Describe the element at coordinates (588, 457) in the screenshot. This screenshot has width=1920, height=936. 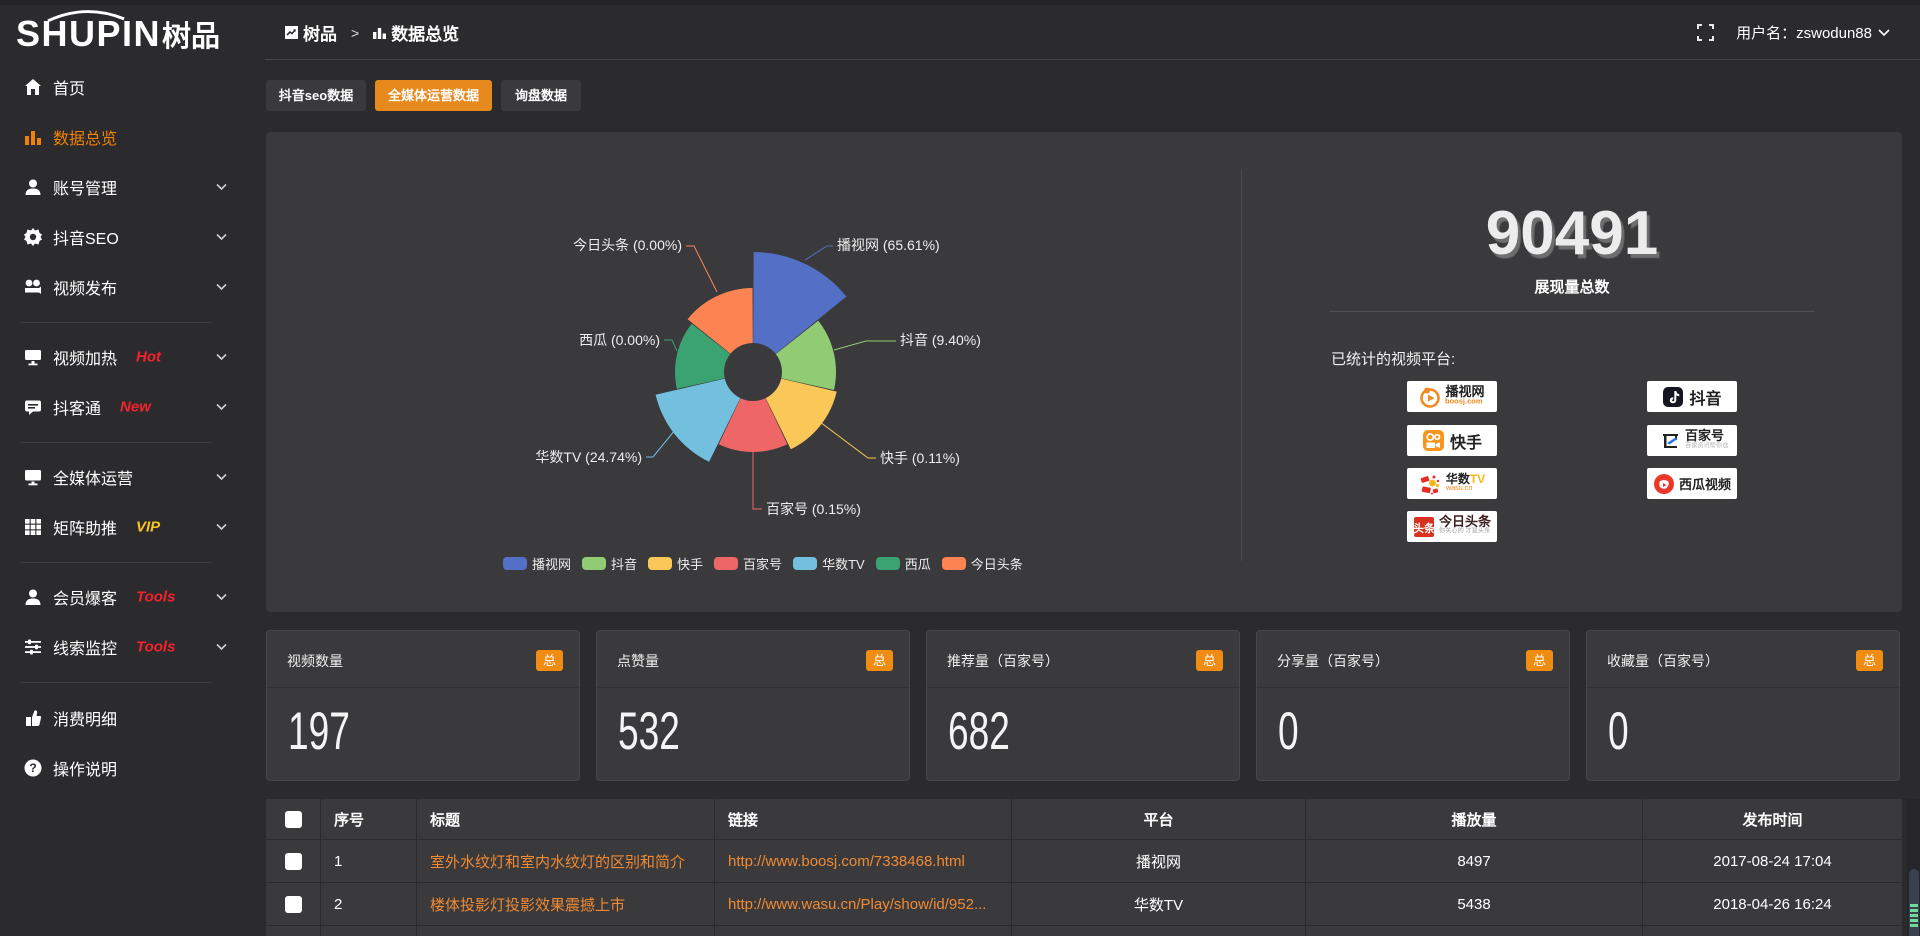
I see `svg-text: 华数TV (24.74%)` at that location.